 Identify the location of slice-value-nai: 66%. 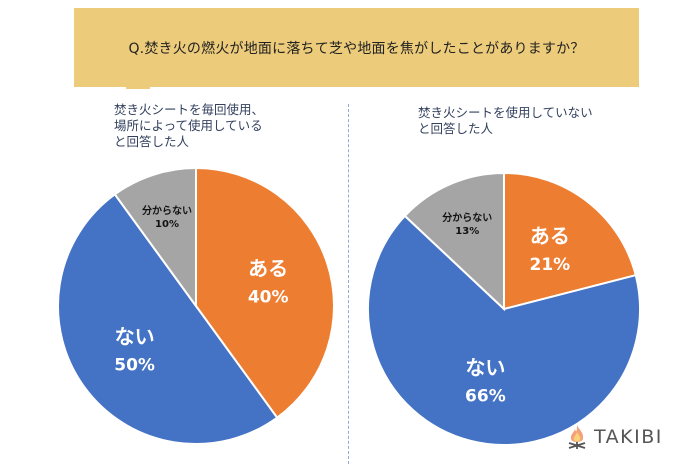
(485, 396).